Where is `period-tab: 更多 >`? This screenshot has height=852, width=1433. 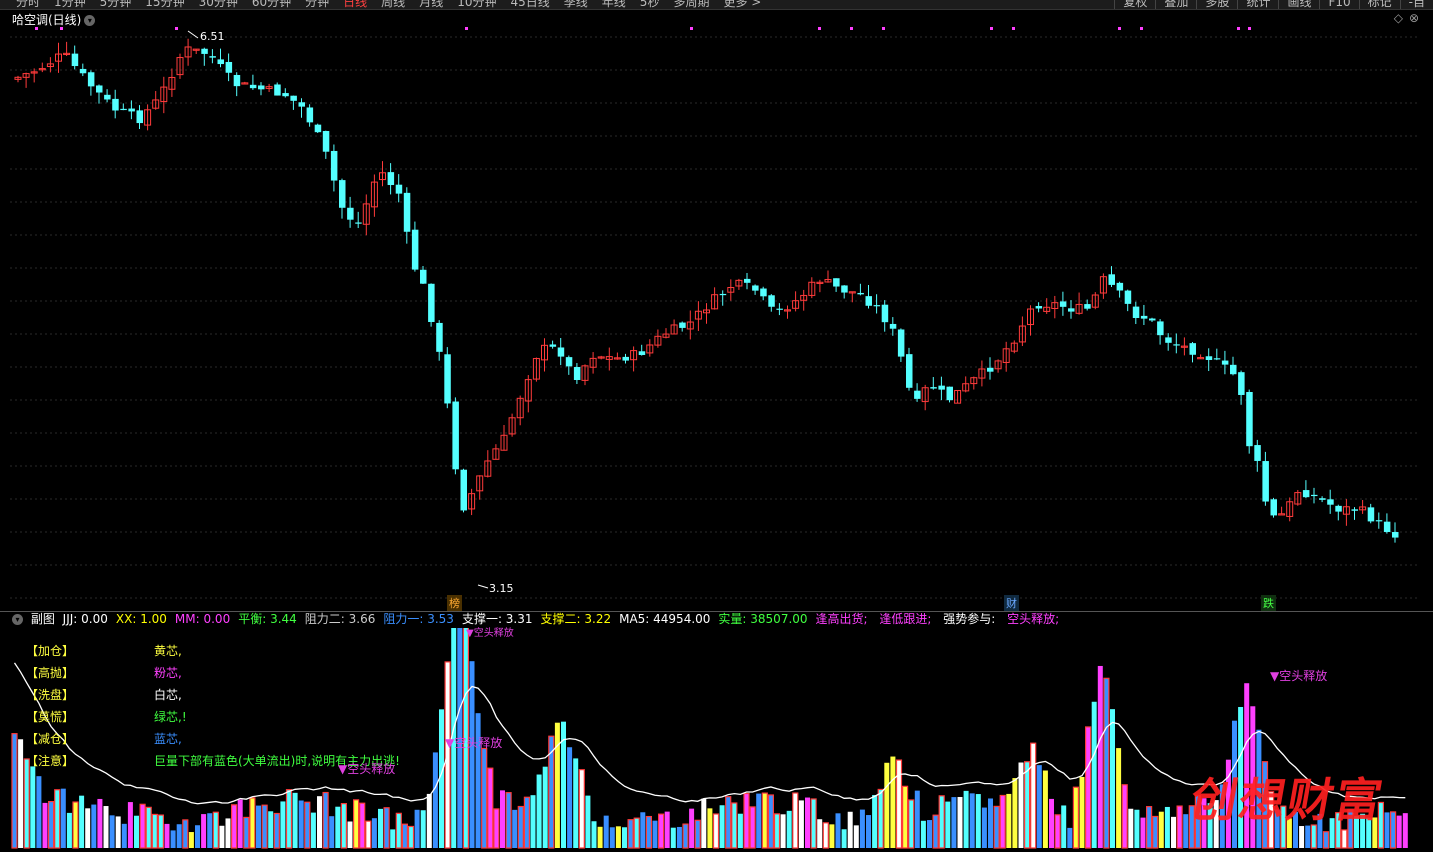
period-tab: 更多 > is located at coordinates (742, 4).